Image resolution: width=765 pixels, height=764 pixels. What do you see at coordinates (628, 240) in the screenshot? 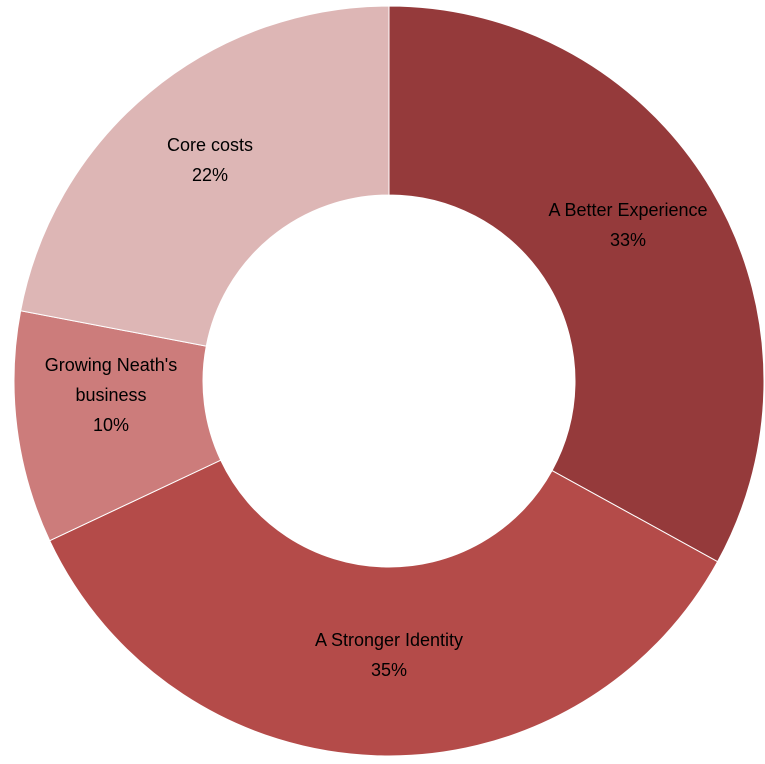
I see `slice-value-label: 33%` at bounding box center [628, 240].